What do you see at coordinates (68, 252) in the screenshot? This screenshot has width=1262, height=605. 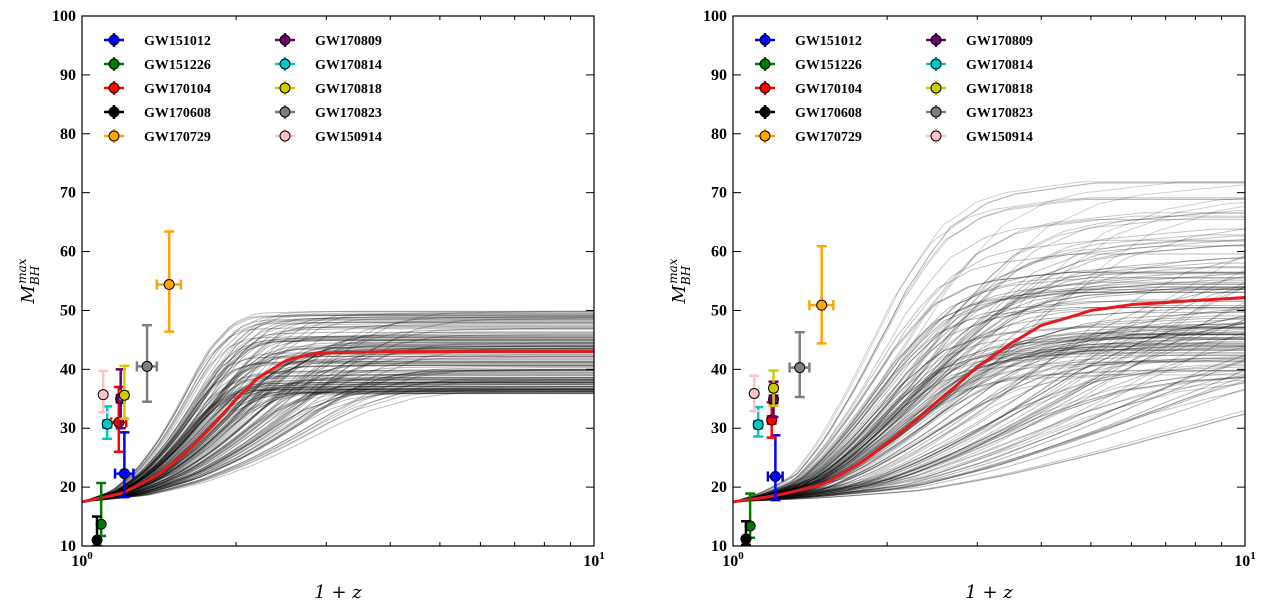 I see `y-tick-label: 60` at bounding box center [68, 252].